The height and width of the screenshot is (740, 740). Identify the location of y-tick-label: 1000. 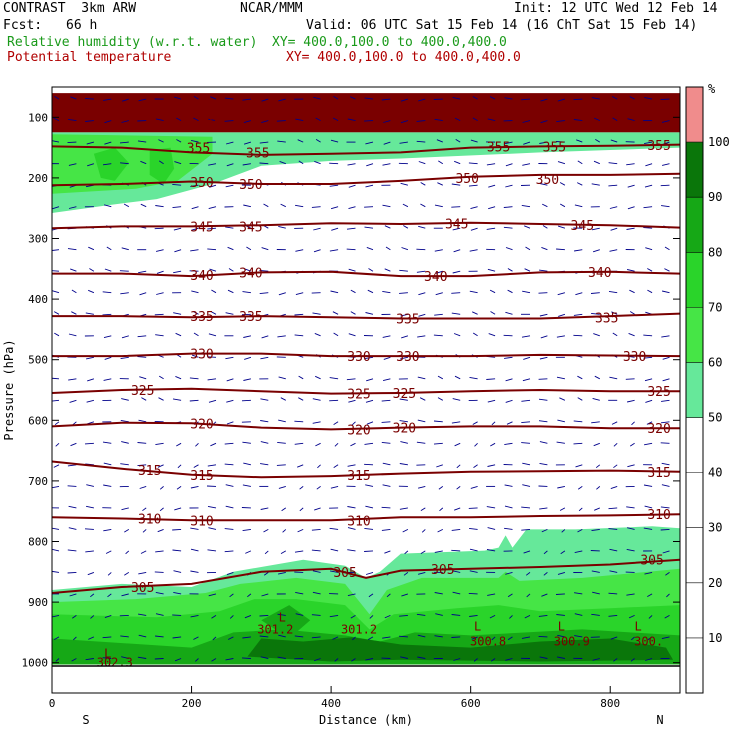
(35, 663).